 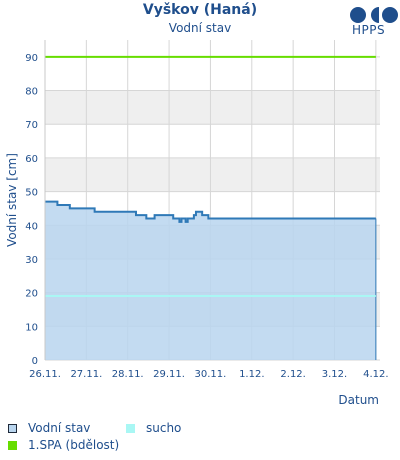 I want to click on y-tick-label: 60, so click(x=31, y=159).